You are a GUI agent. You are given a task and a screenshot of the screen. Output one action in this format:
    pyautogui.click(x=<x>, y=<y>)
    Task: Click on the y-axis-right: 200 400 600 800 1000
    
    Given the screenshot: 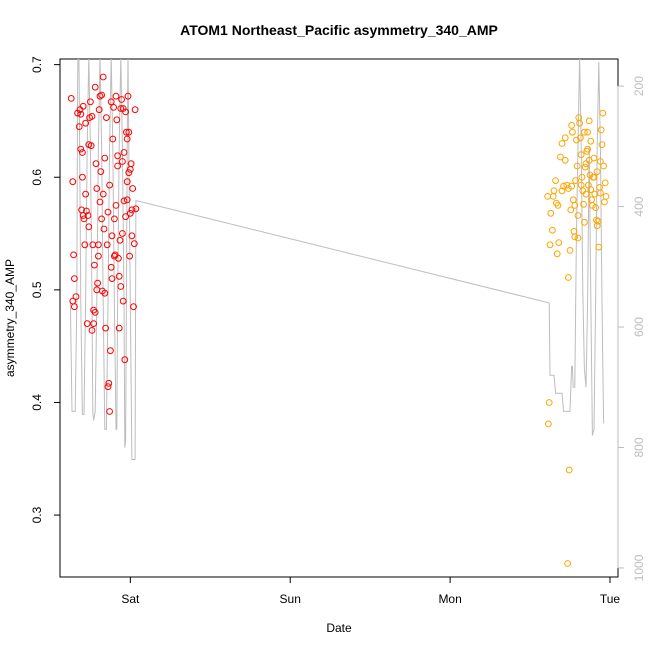 What is the action you would take?
    pyautogui.click(x=631, y=328)
    